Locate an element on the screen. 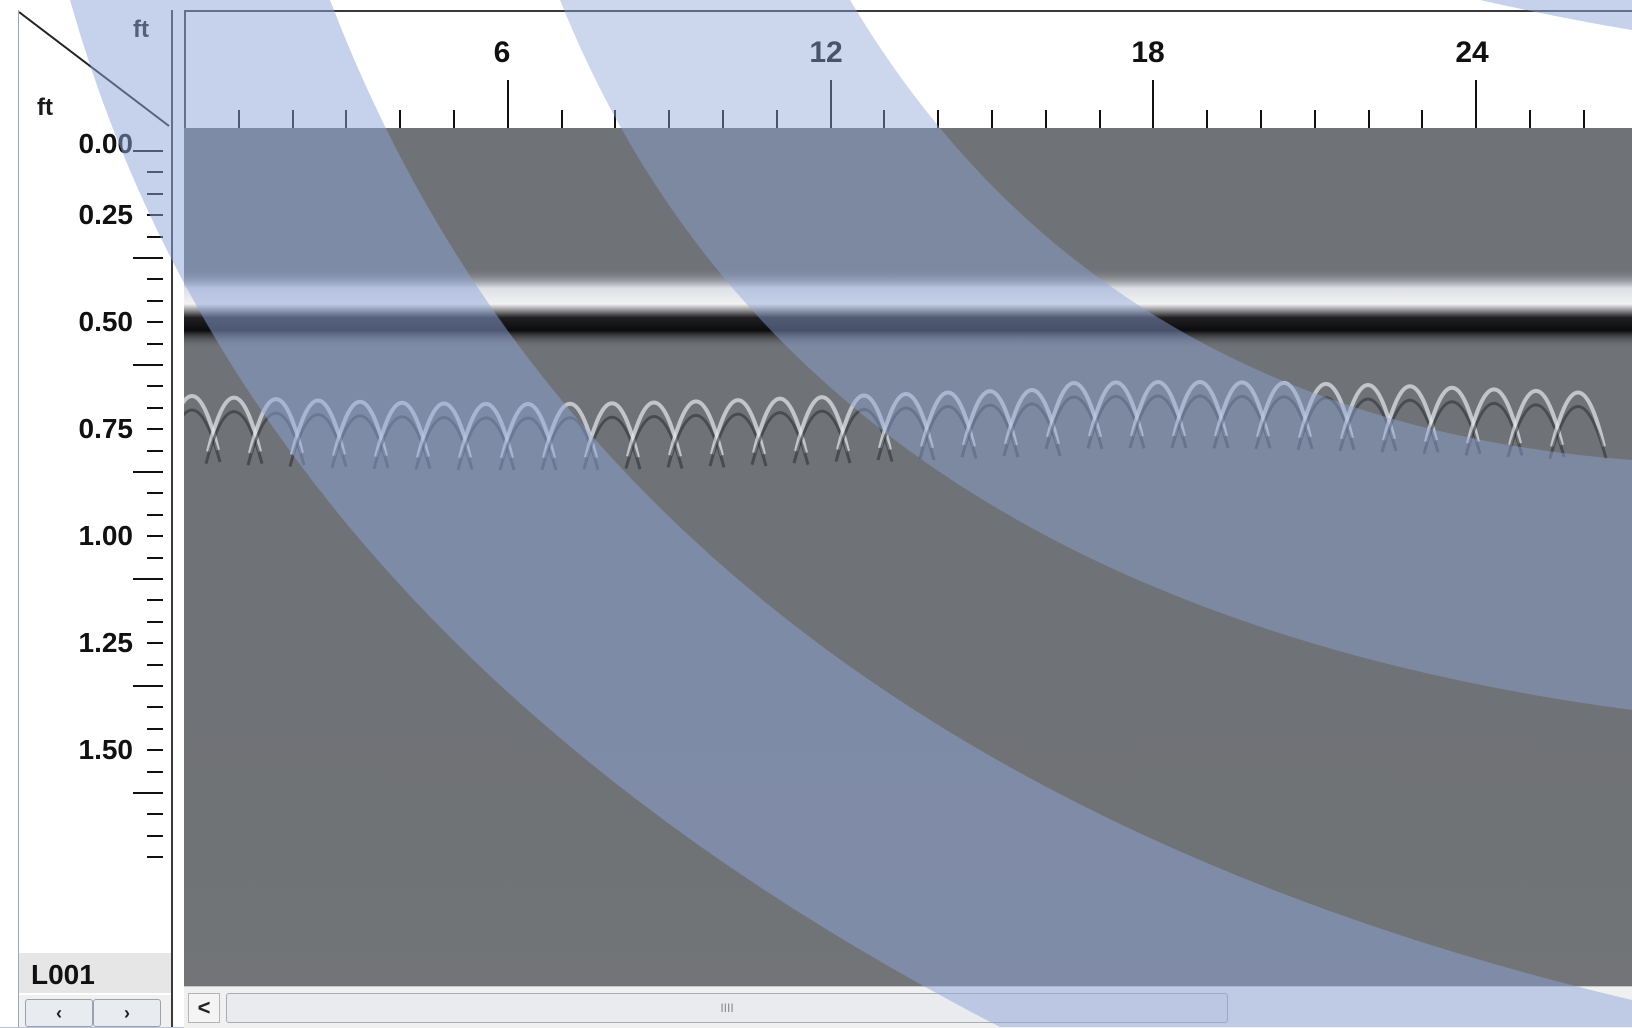  distance-label: 6 is located at coordinates (502, 52).